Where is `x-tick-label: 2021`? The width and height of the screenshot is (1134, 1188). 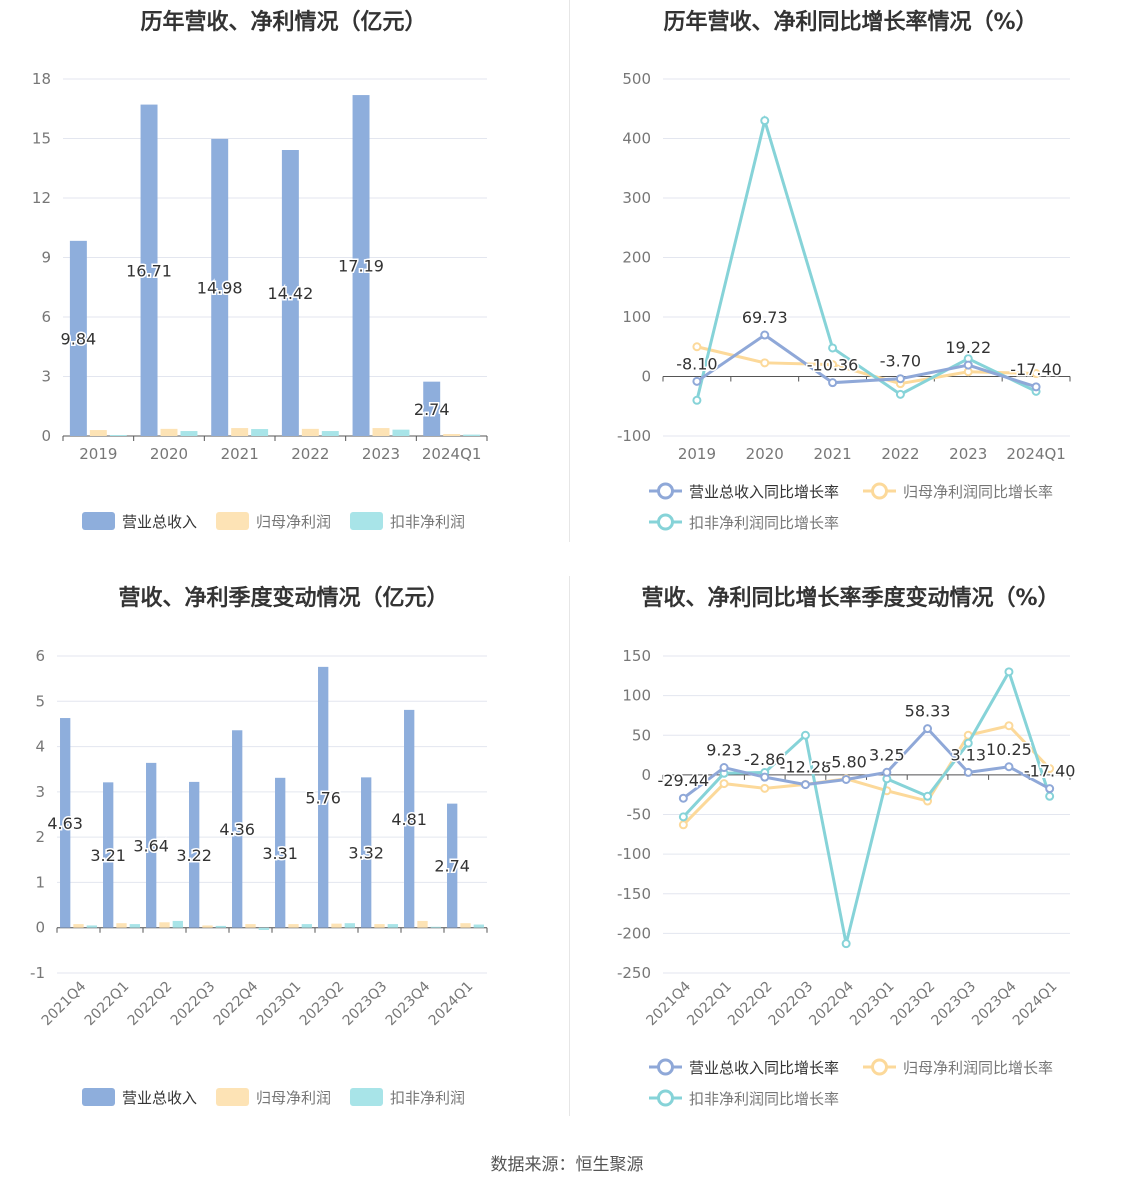
x-tick-label: 2021 is located at coordinates (240, 454).